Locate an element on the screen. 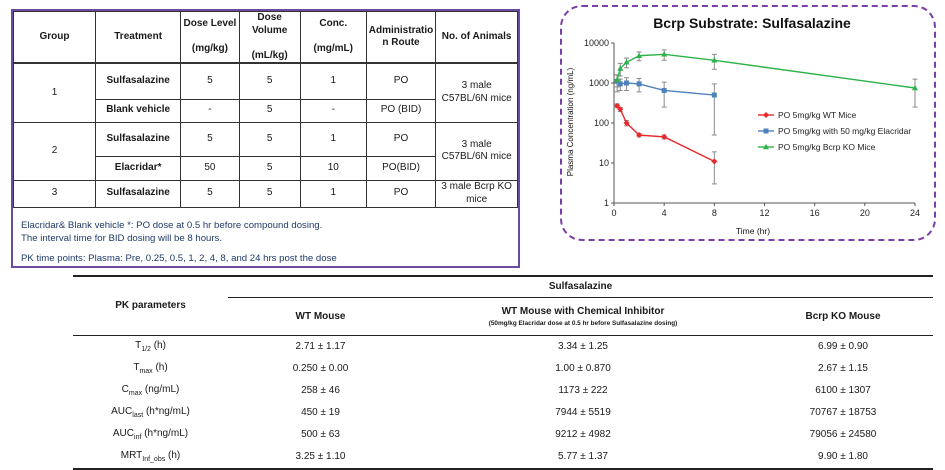  wt-value-cell: 2.71 ± 1.17 is located at coordinates (320, 346).